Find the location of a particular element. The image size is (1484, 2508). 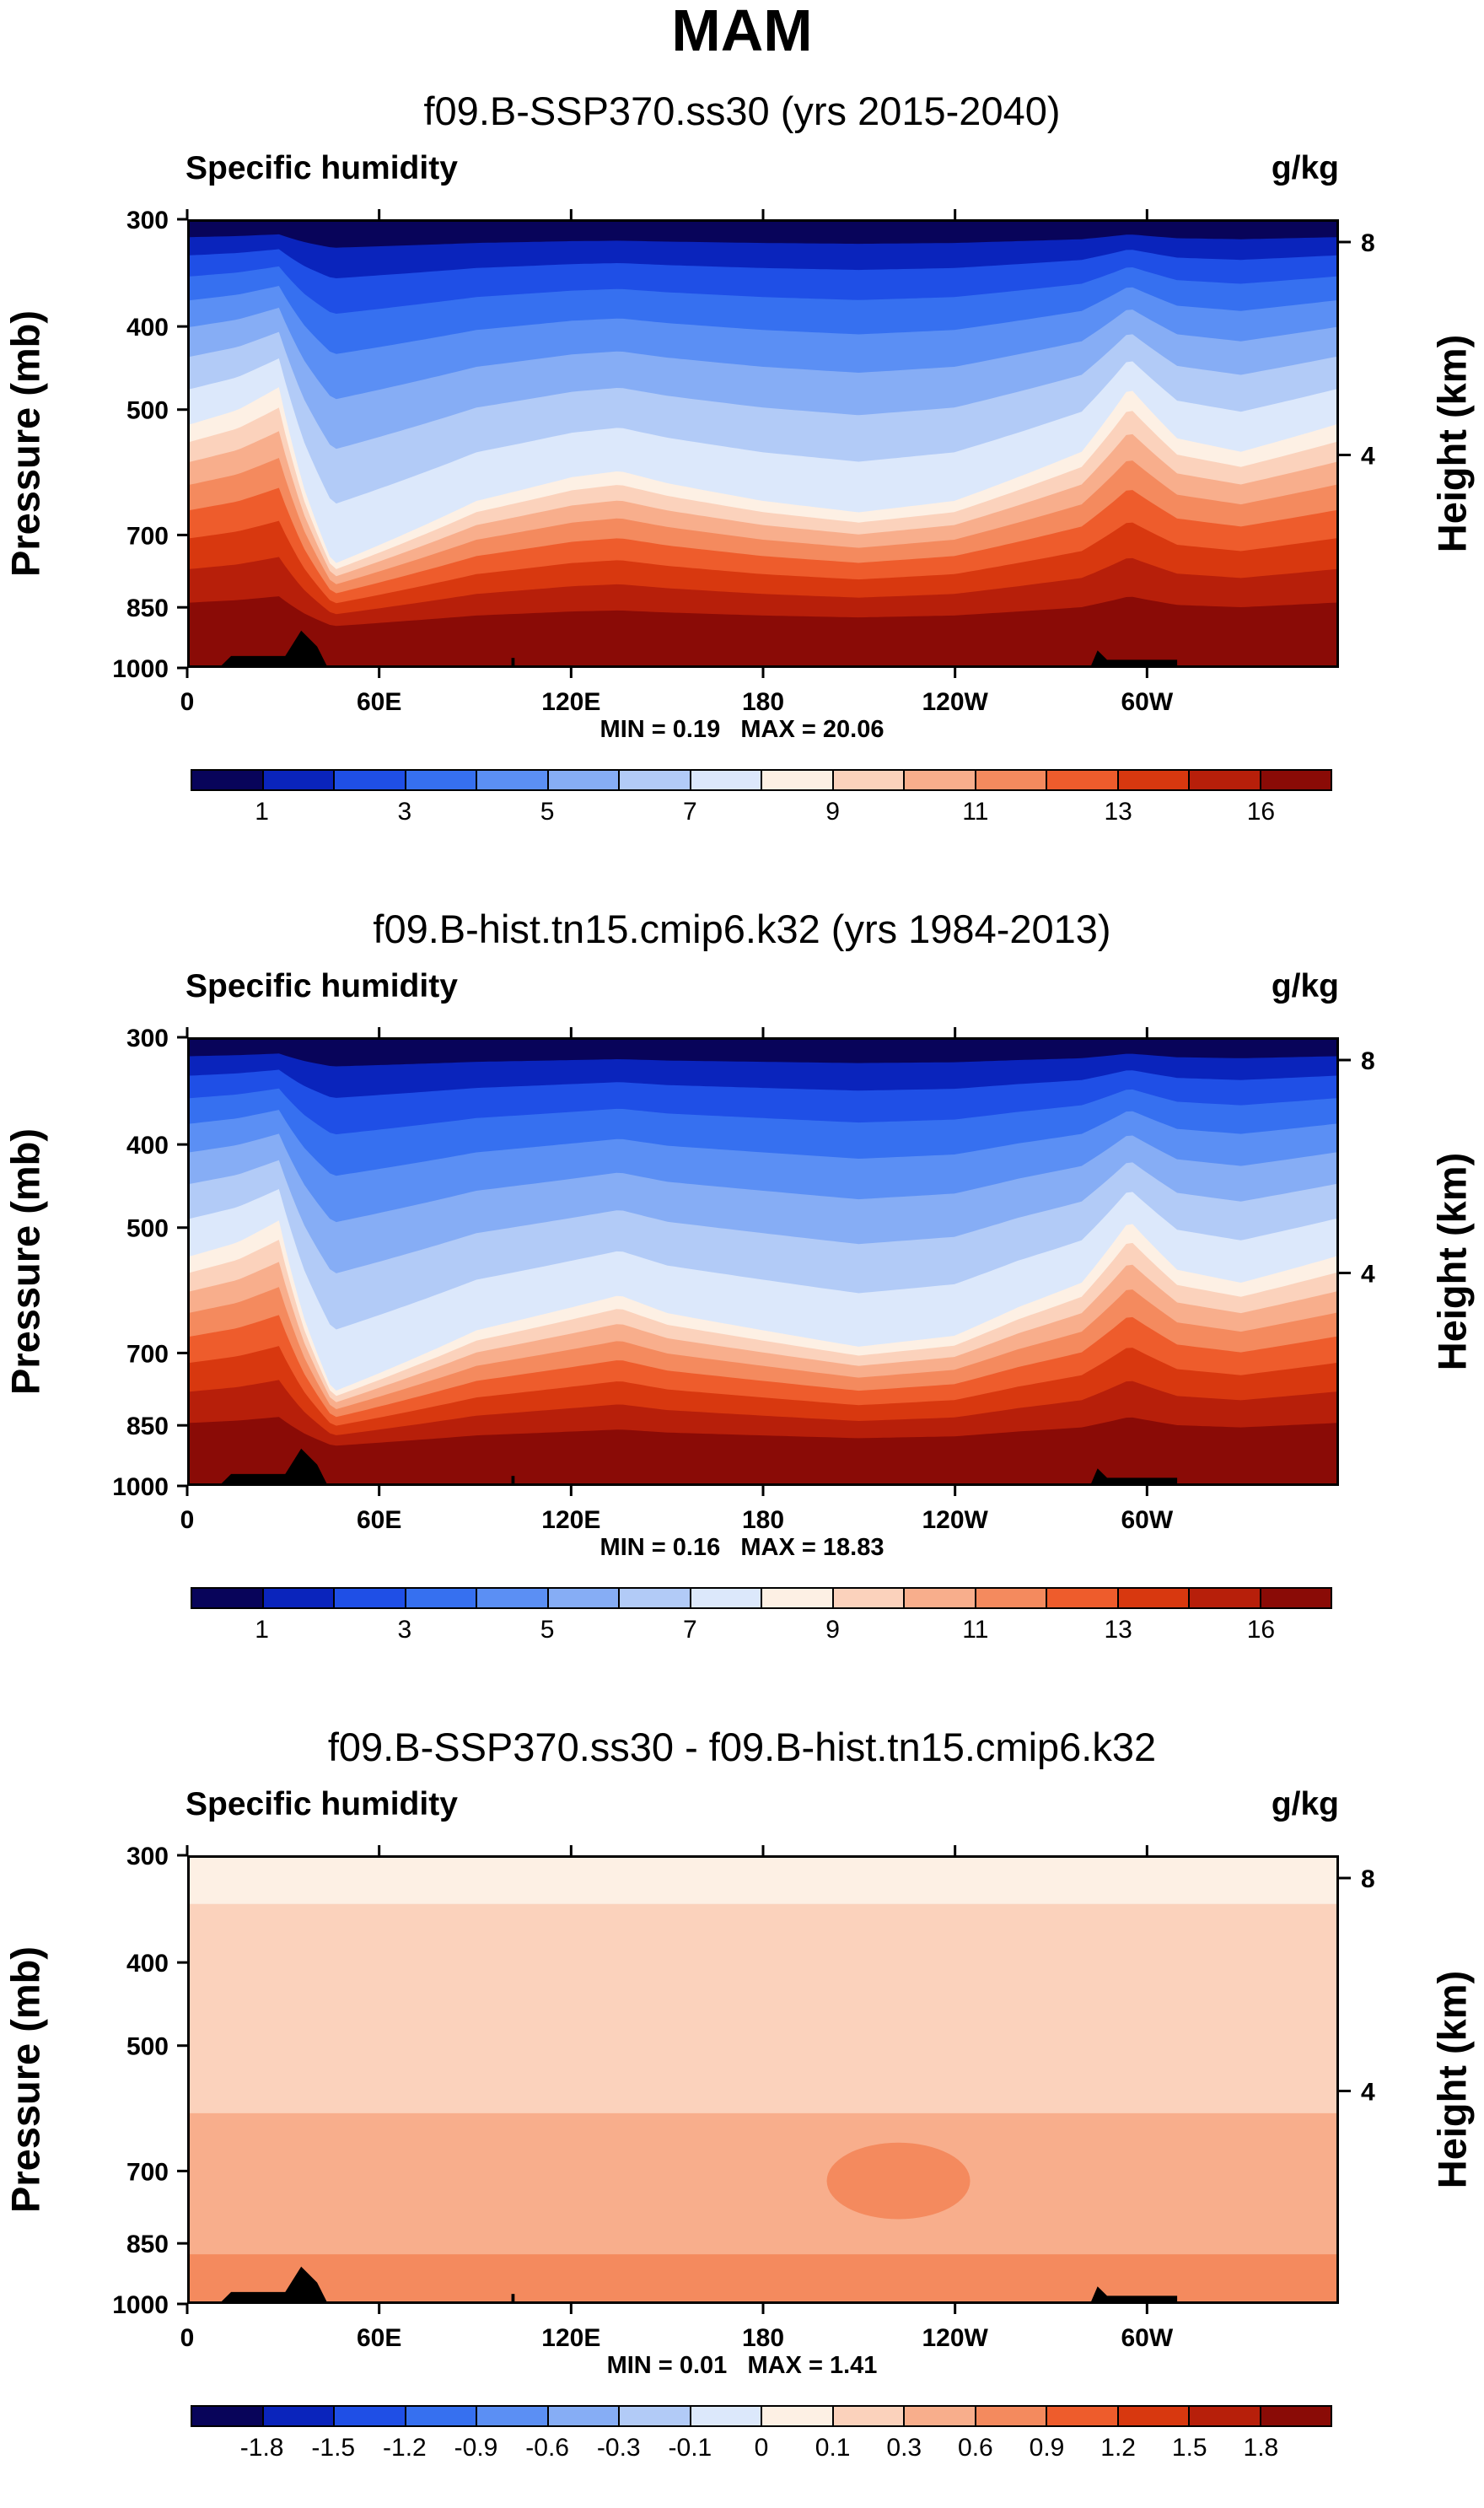

y-tick-label: 500 is located at coordinates (147, 1229).